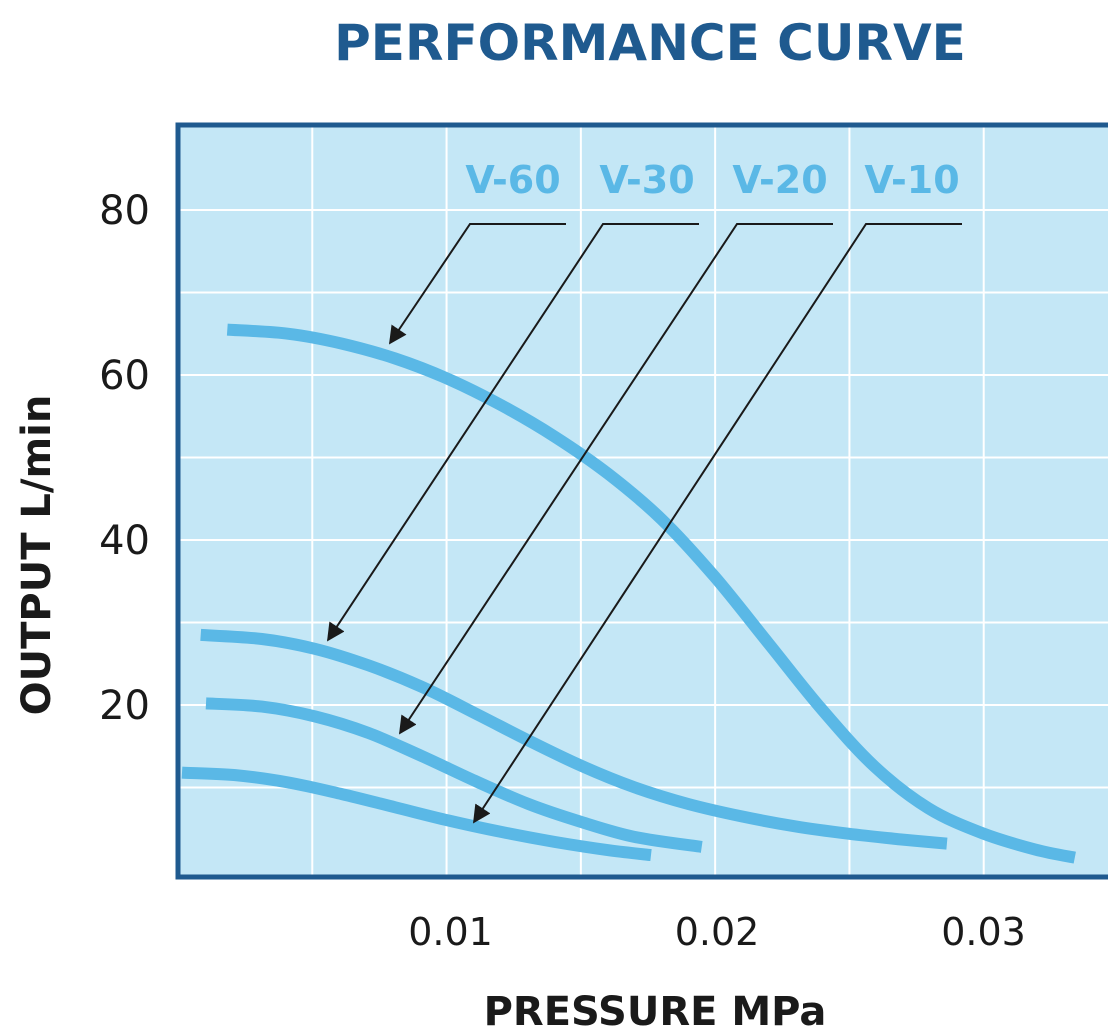 The image size is (1108, 1030). Describe the element at coordinates (779, 180) in the screenshot. I see `series-label-v-20: V-20` at that location.